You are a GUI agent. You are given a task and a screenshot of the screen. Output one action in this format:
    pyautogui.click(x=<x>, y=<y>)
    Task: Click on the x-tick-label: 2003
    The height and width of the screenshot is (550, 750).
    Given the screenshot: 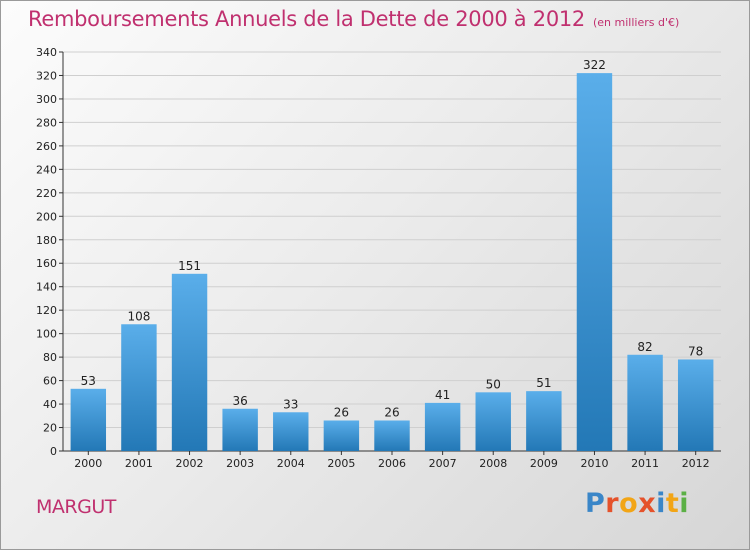 What is the action you would take?
    pyautogui.click(x=240, y=463)
    